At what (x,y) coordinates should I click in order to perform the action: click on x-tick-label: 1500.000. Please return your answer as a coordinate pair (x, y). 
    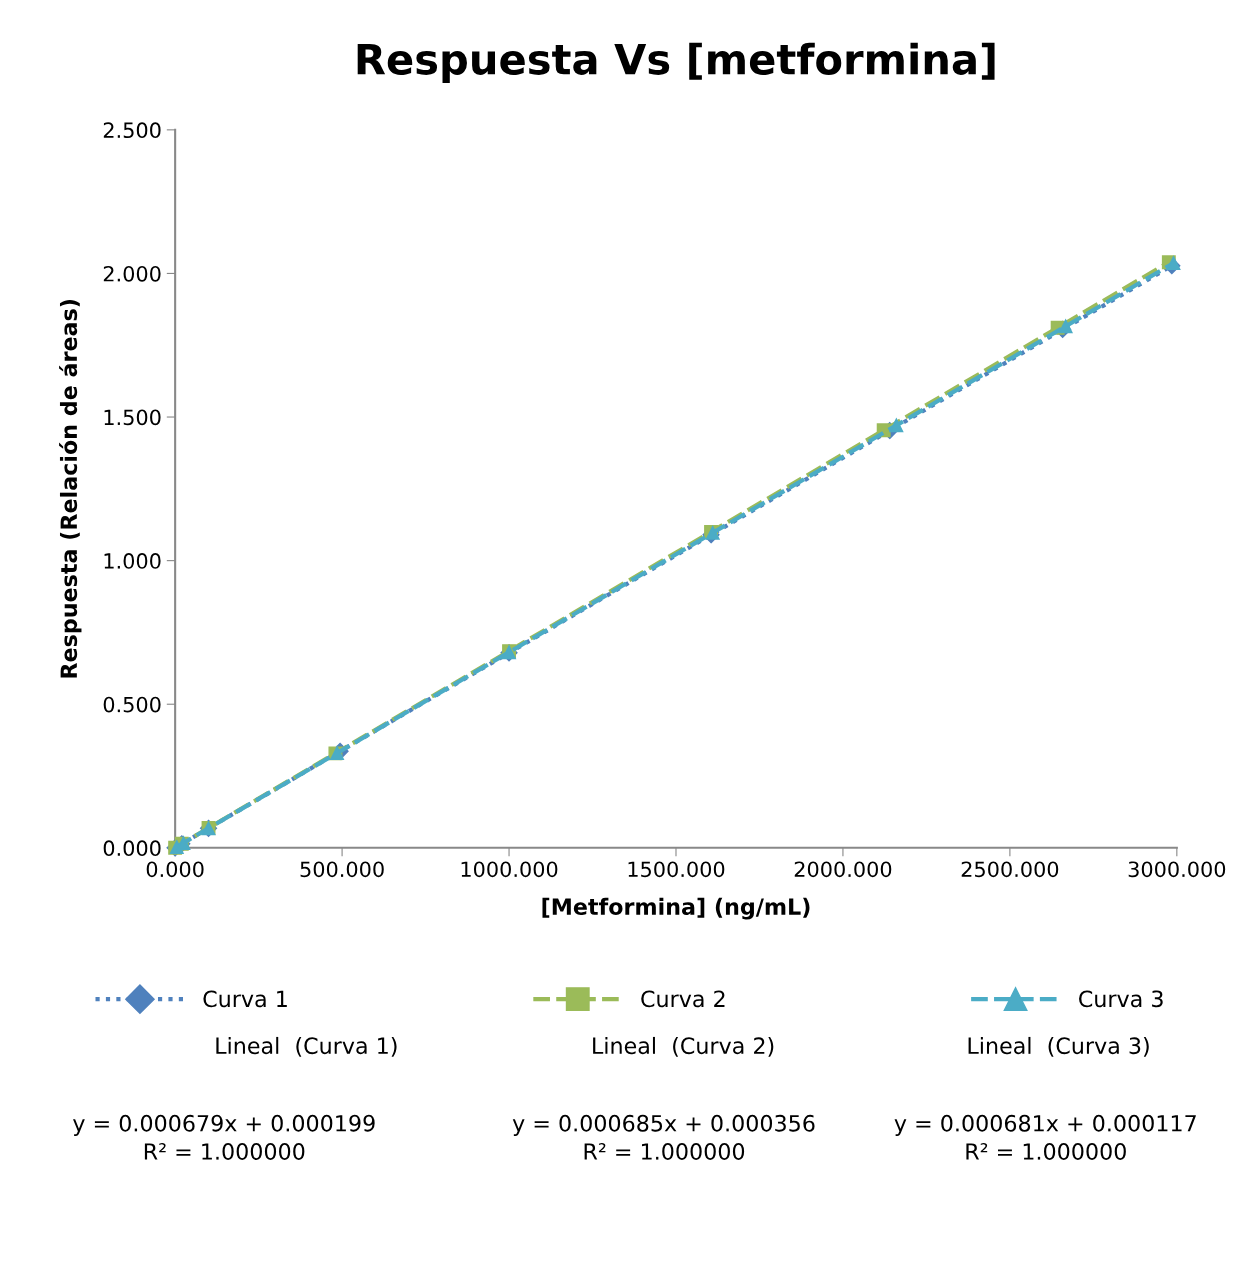
    Looking at the image, I should click on (676, 869).